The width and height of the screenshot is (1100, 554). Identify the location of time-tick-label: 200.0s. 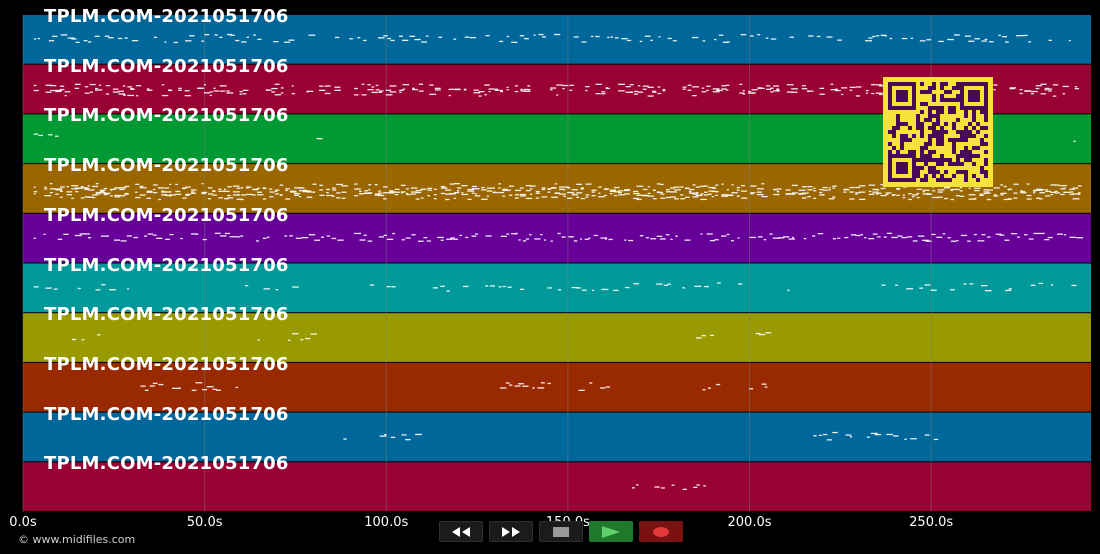
(749, 522).